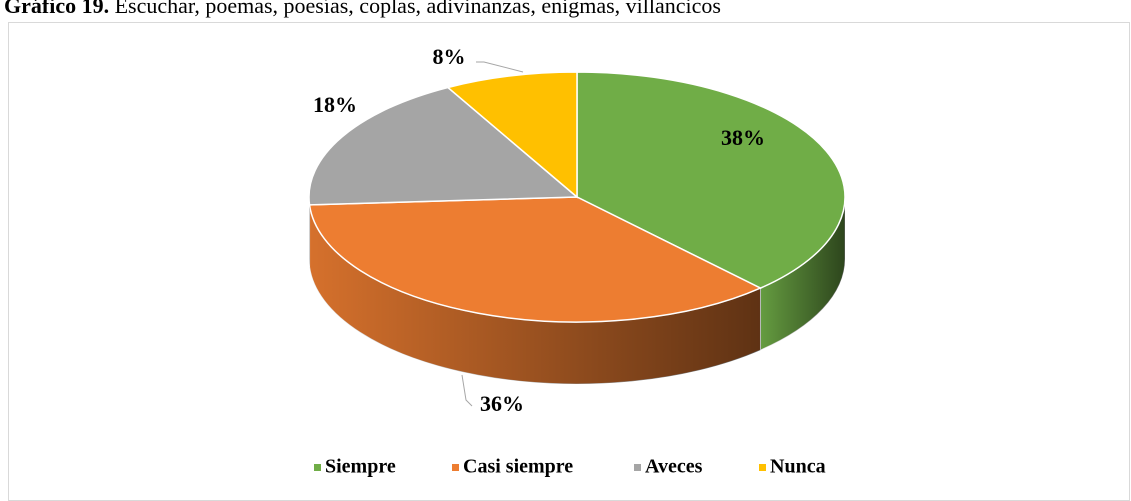 This screenshot has width=1131, height=501. Describe the element at coordinates (360, 467) in the screenshot. I see `legend-label: Siempre` at that location.